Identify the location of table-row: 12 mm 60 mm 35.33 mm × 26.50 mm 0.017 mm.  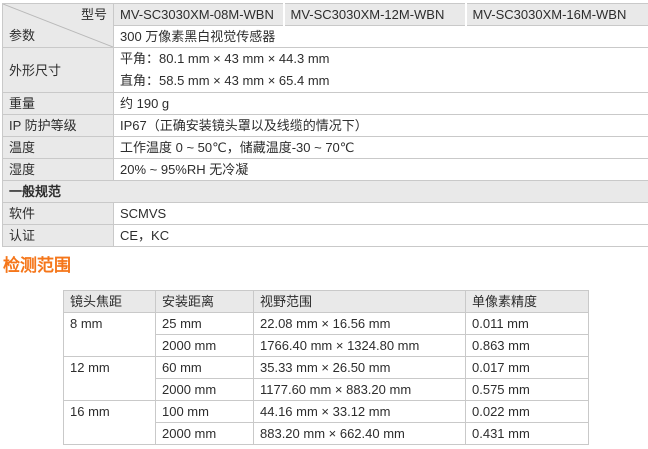
(326, 368).